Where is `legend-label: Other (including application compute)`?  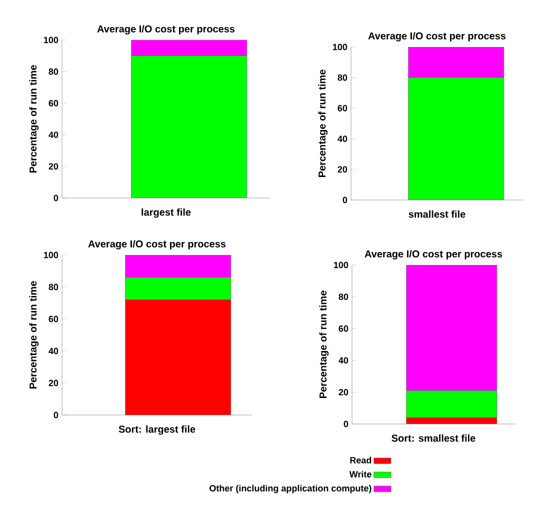 legend-label: Other (including application compute) is located at coordinates (291, 489).